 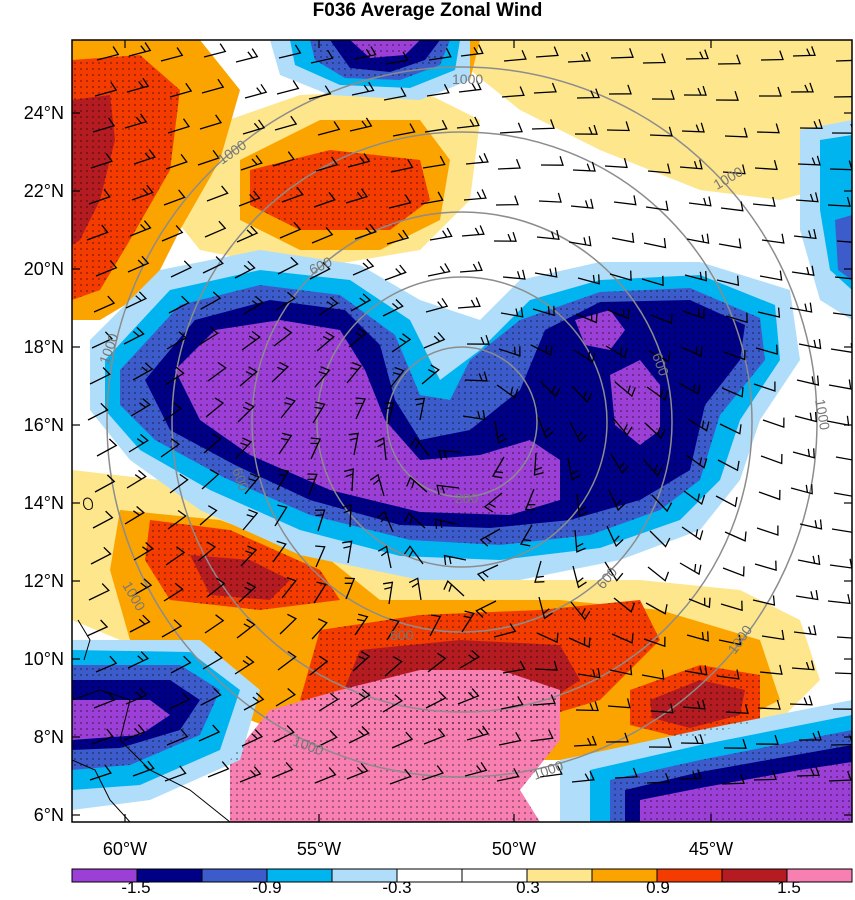 I want to click on ring-label-1000: 1000, so click(x=467, y=79).